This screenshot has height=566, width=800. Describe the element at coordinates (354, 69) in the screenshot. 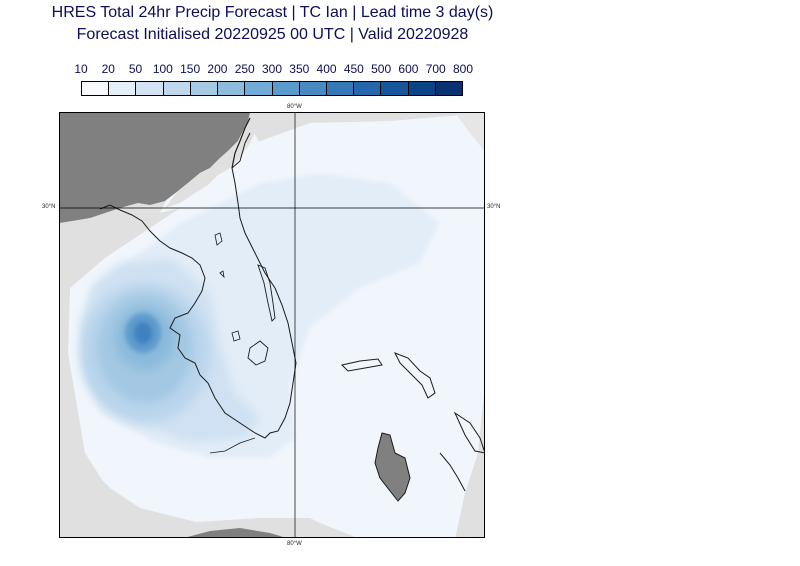

I see `colorbar-level-label: 450` at that location.